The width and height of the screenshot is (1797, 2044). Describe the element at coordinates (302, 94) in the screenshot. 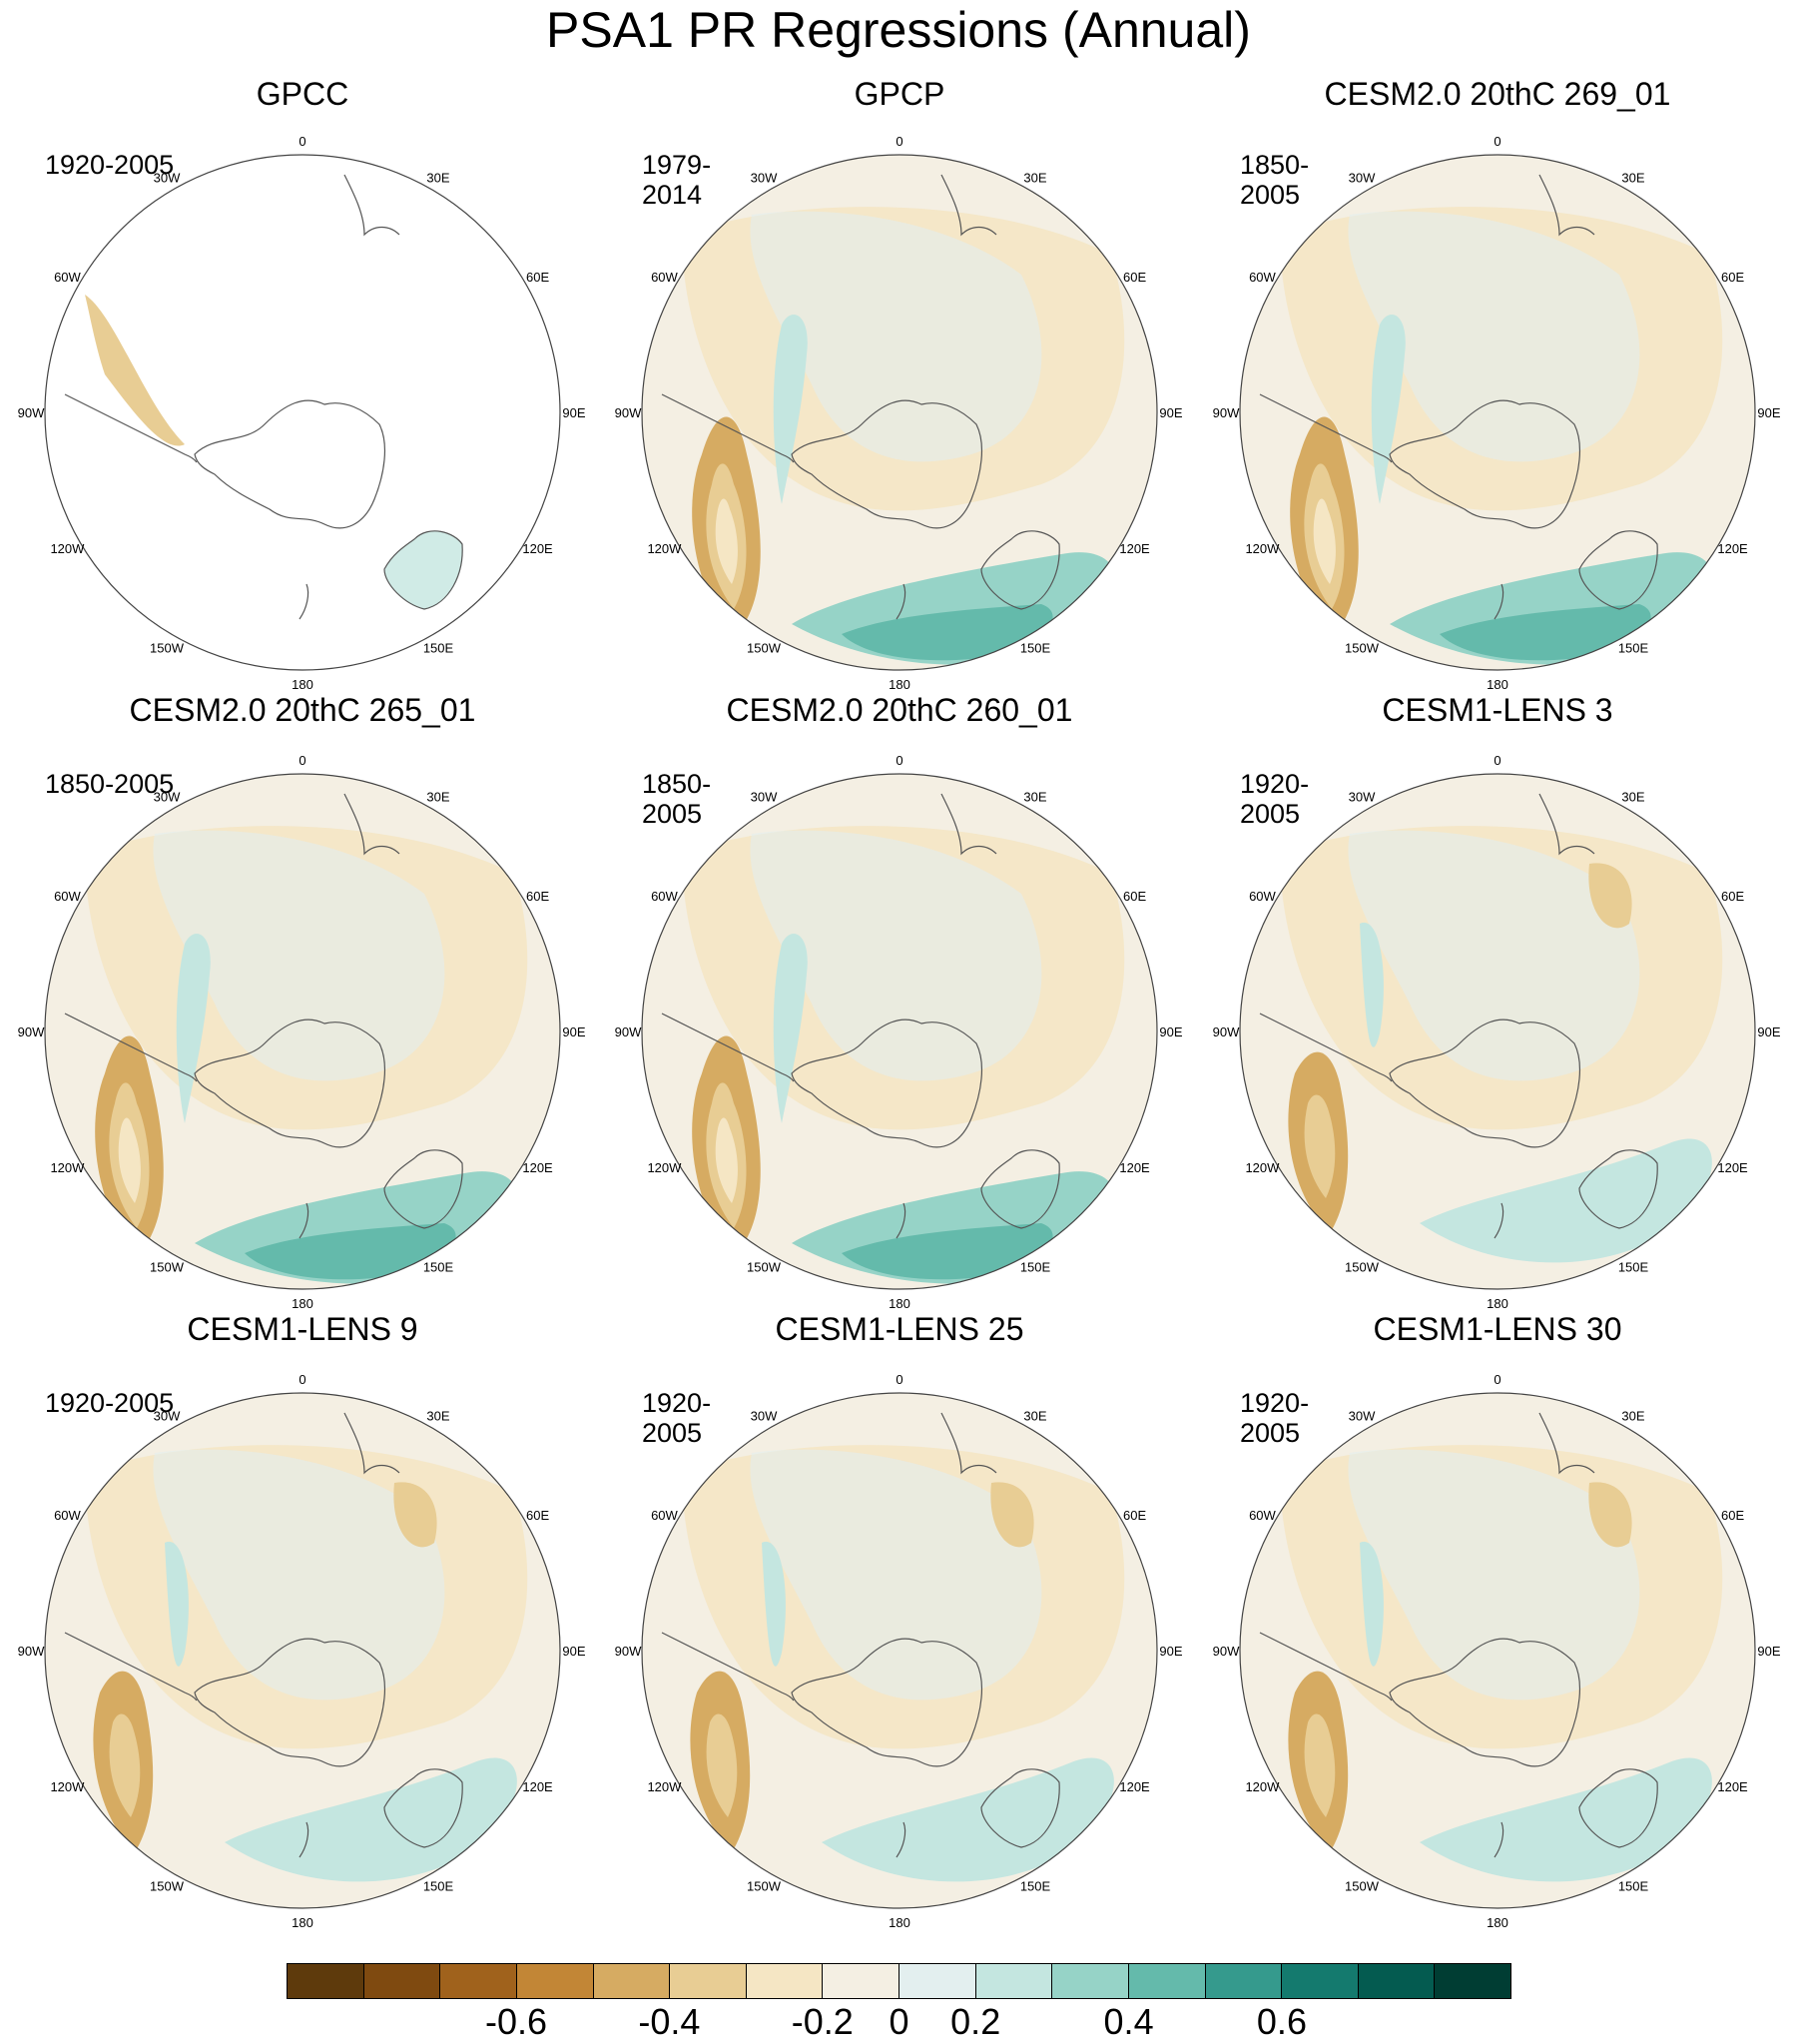

I see `panel-title: GPCC` at that location.